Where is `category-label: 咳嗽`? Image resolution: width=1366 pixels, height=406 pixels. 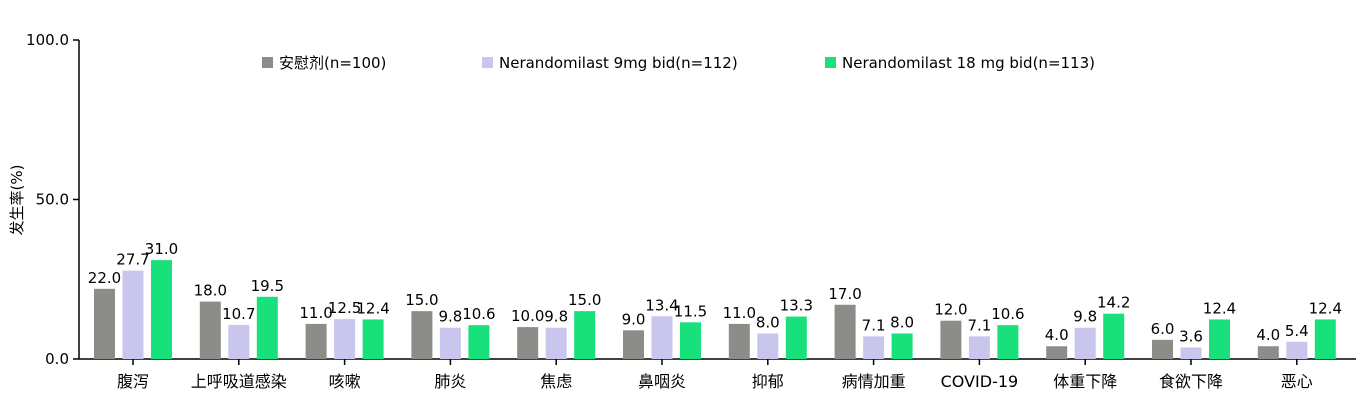
category-label: 咳嗽 is located at coordinates (345, 381).